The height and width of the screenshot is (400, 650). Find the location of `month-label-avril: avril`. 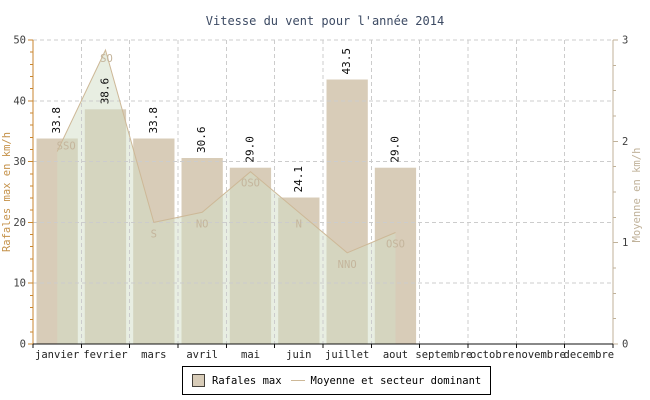

month-label-avril: avril is located at coordinates (202, 355).